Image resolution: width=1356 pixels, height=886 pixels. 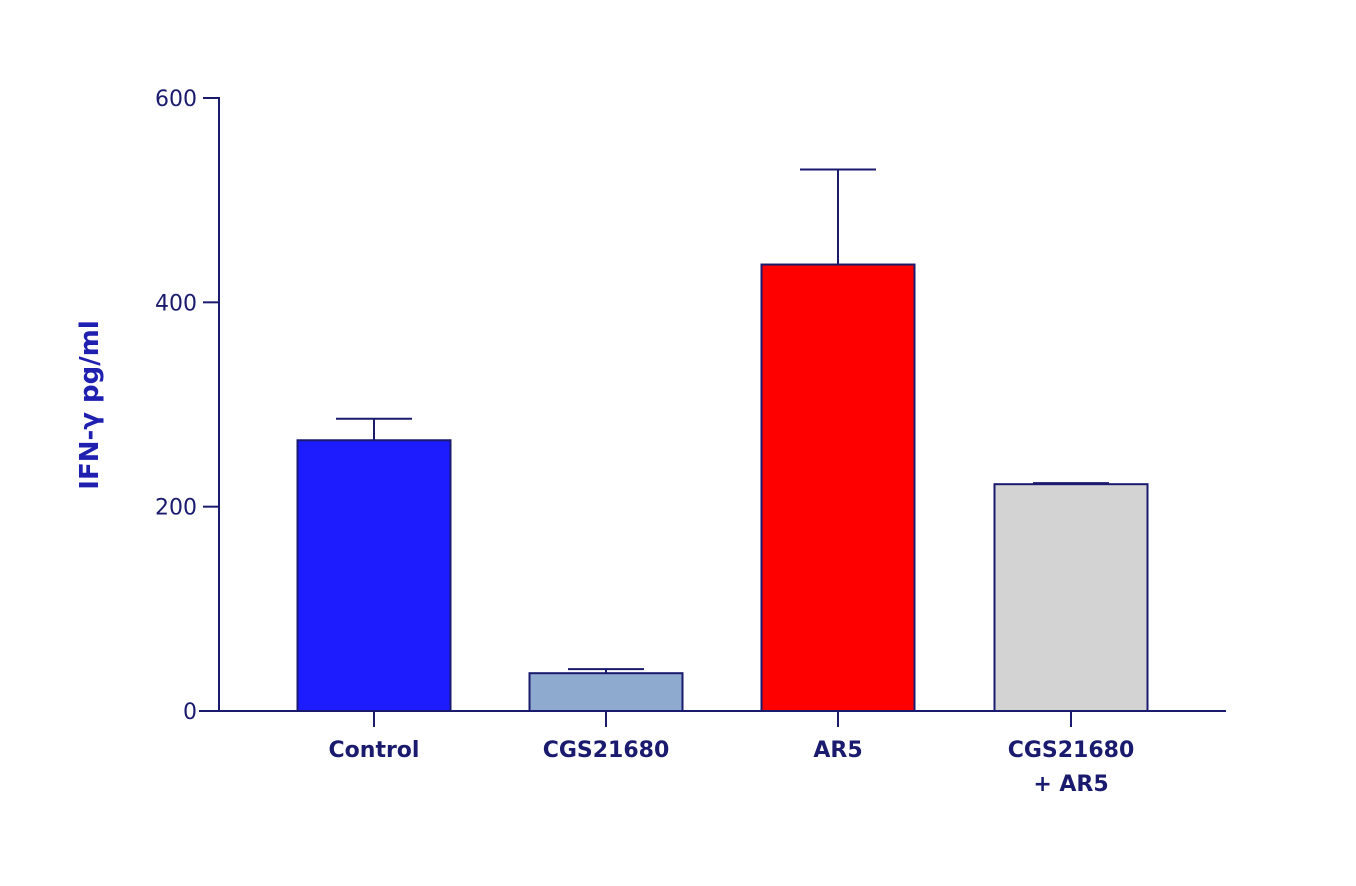 What do you see at coordinates (190, 712) in the screenshot?
I see `y-tick-label: 0` at bounding box center [190, 712].